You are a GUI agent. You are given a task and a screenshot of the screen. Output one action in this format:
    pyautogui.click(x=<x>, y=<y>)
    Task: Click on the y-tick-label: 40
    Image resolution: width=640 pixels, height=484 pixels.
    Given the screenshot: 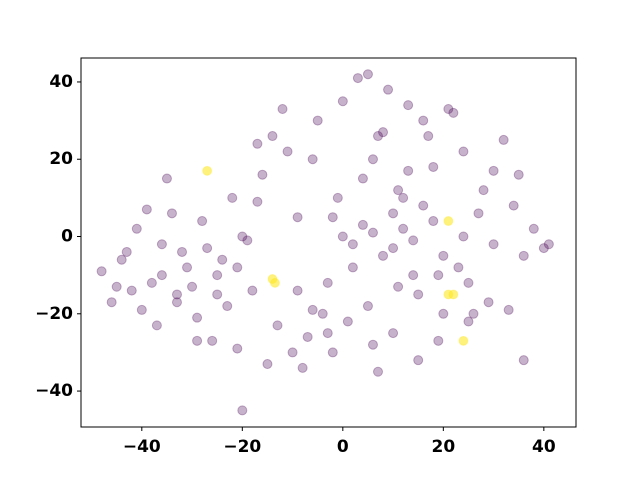 What is the action you would take?
    pyautogui.click(x=61, y=82)
    